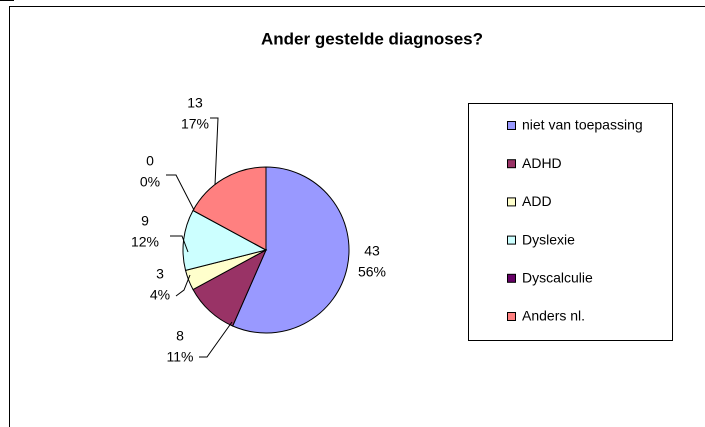  Describe the element at coordinates (582, 125) in the screenshot. I see `legend-label: niet van toepassing` at that location.